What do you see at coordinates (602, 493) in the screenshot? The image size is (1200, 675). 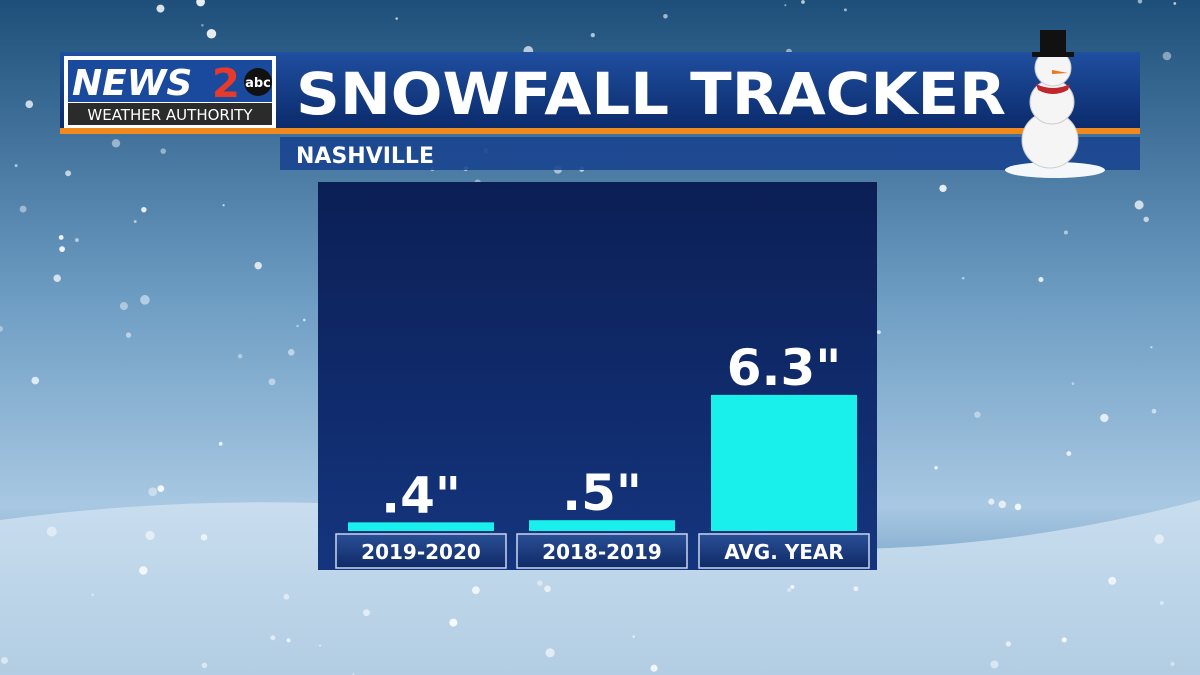 I see `value-label: .5"` at bounding box center [602, 493].